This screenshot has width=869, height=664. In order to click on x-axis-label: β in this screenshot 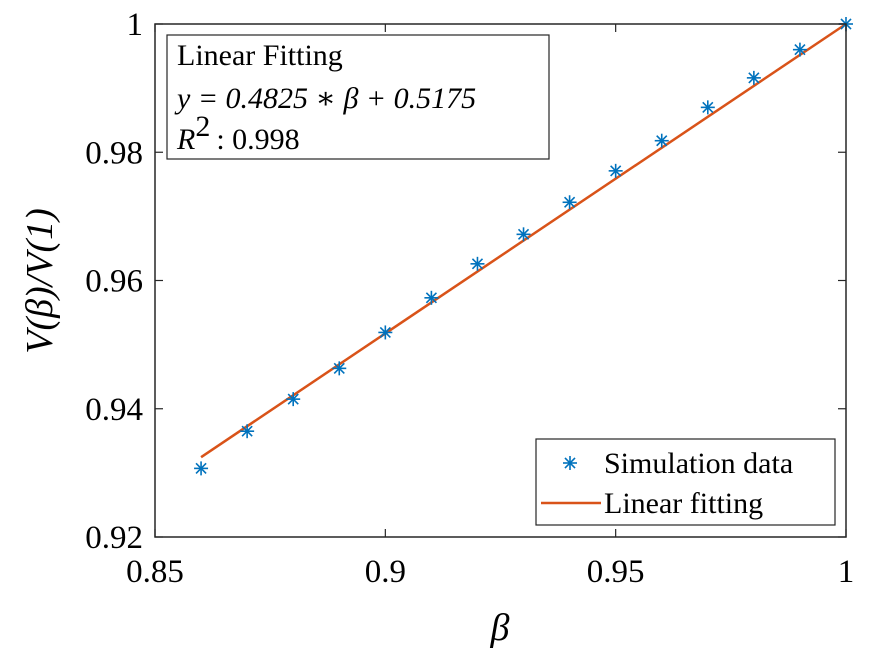, I will do `click(500, 628)`.